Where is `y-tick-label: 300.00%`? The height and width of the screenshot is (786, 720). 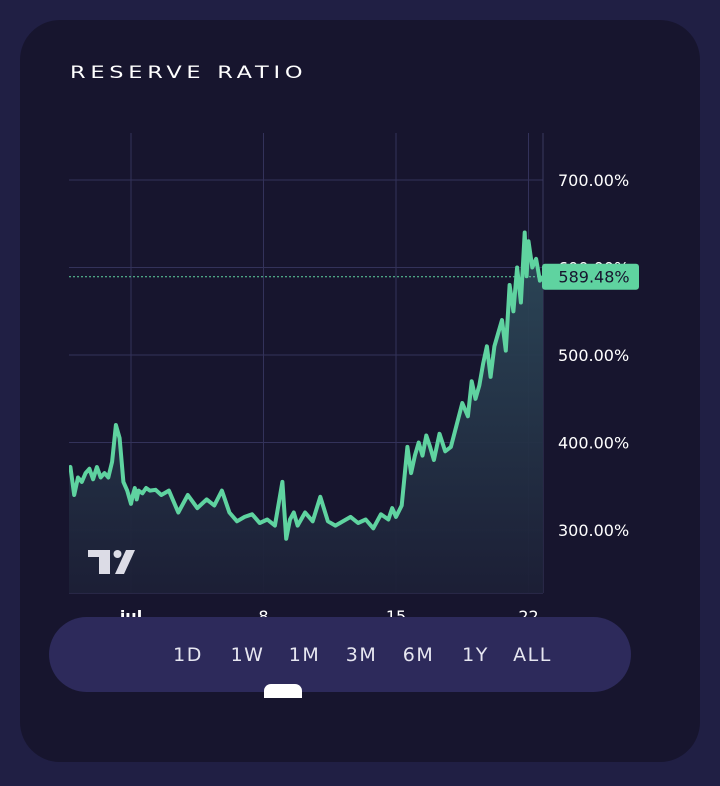
y-tick-label: 300.00% is located at coordinates (593, 530).